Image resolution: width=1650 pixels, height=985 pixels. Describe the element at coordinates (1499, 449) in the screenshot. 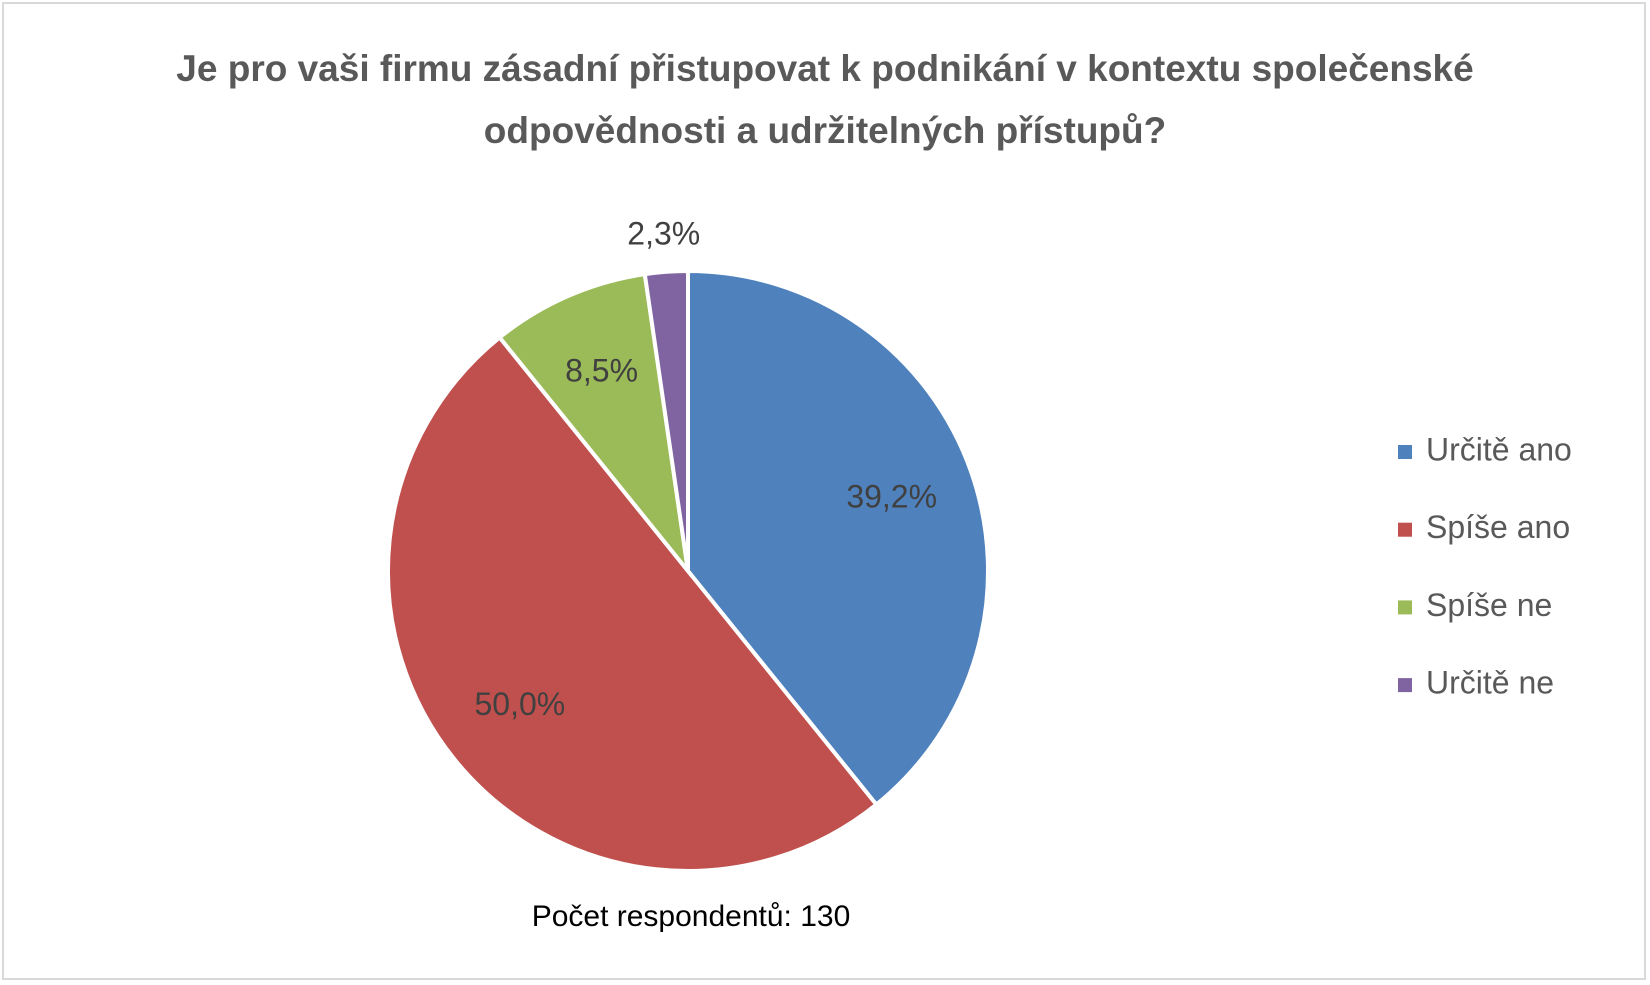

I see `legend-label: Určitě ano` at that location.